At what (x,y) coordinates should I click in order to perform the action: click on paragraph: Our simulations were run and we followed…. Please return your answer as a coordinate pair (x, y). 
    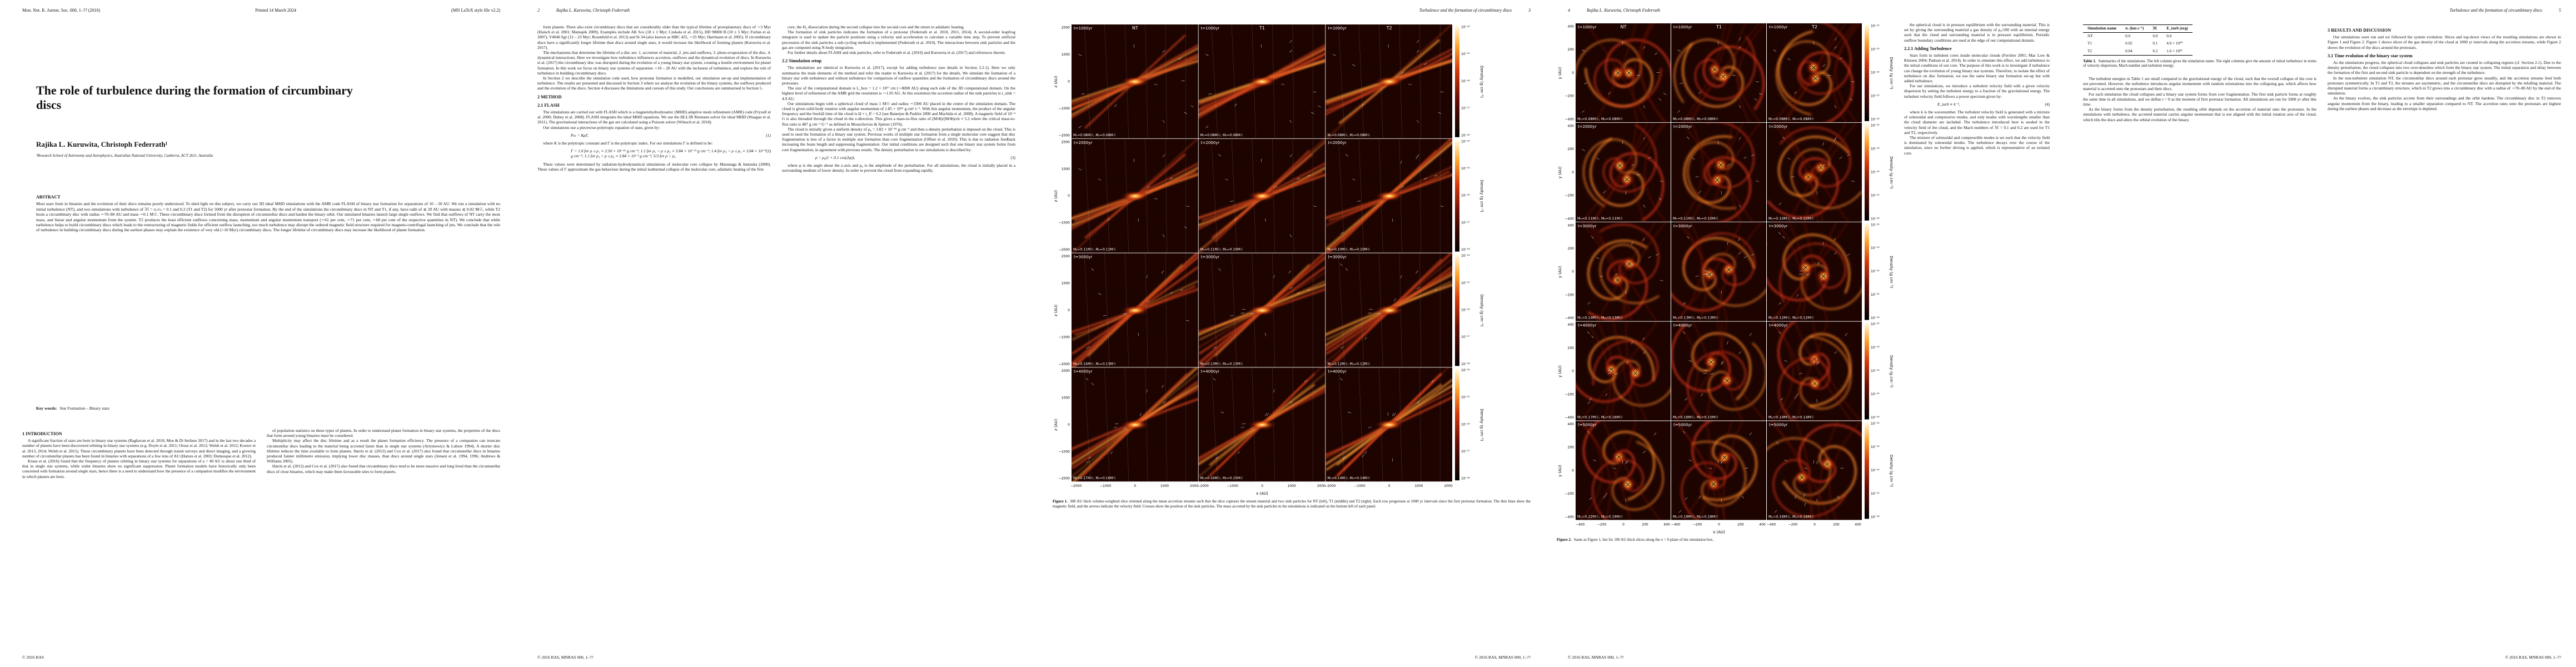
    Looking at the image, I should click on (2444, 42).